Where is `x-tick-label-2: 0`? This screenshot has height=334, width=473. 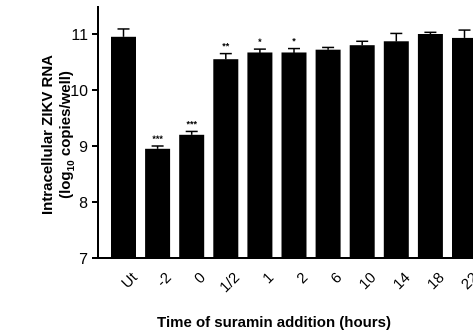 x-tick-label-2: 0 is located at coordinates (200, 278).